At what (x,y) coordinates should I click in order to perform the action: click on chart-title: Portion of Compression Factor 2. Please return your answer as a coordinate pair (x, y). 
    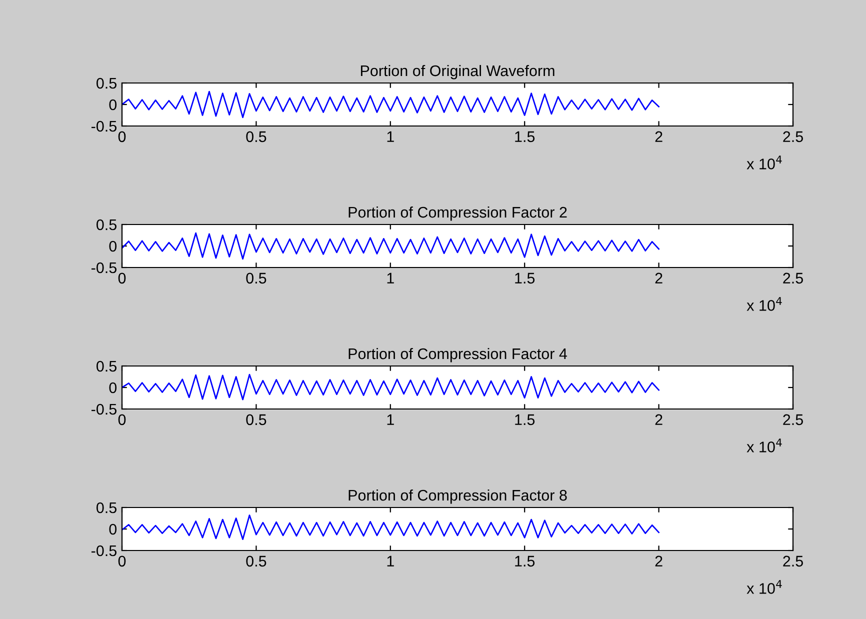
    Looking at the image, I should click on (457, 213).